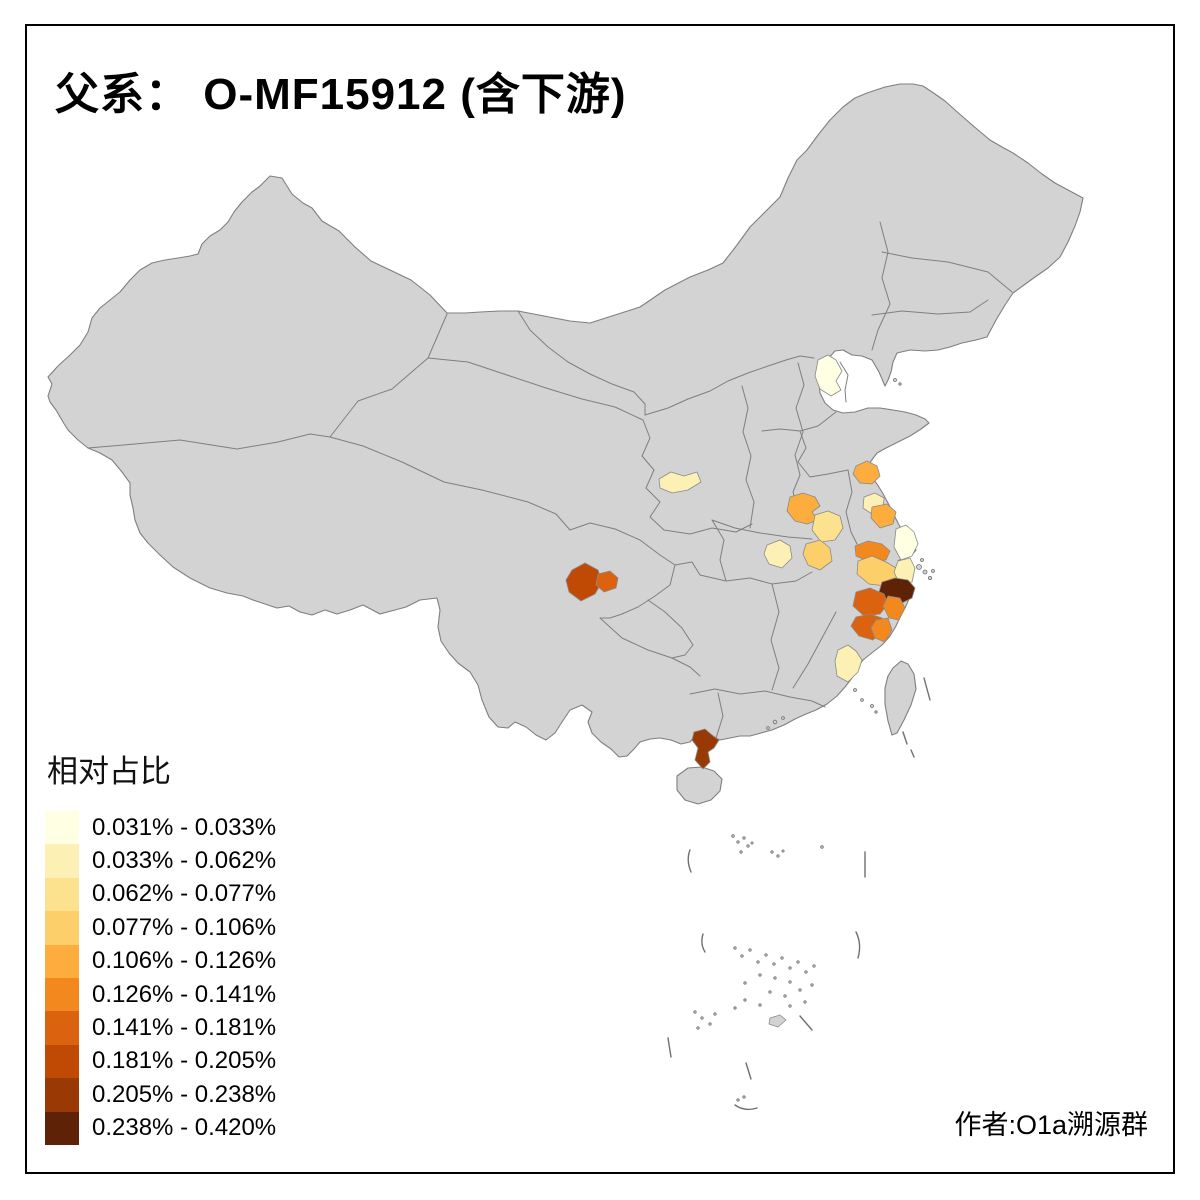 The height and width of the screenshot is (1200, 1200). I want to click on legend-item: 0.238% - 0.420%, so click(161, 1128).